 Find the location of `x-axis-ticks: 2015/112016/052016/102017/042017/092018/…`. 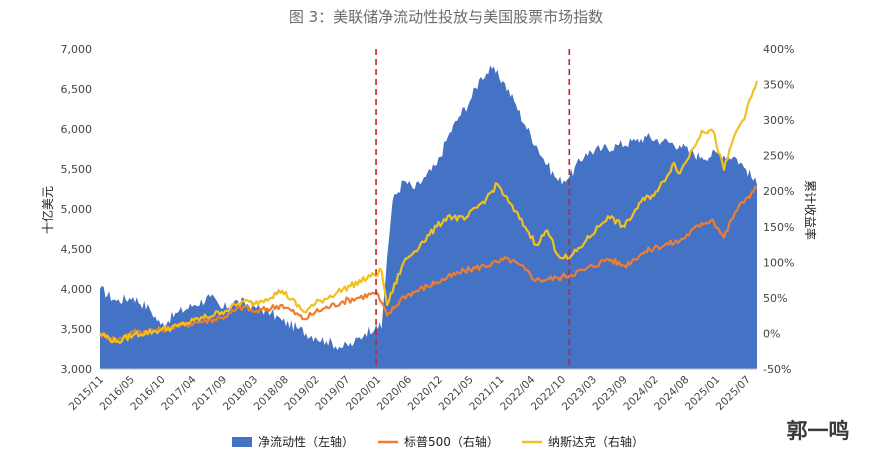

x-axis-ticks: 2015/112016/052016/102017/042017/092018/… is located at coordinates (410, 393).